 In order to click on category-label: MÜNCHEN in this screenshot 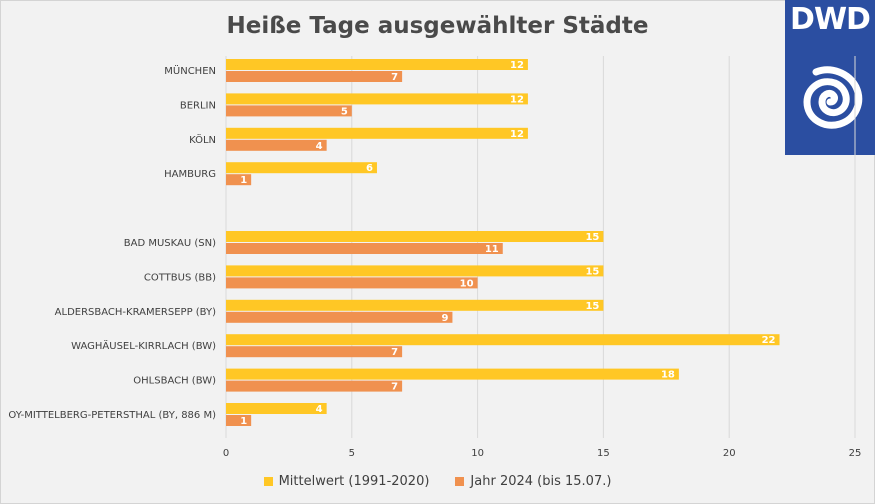, I will do `click(190, 70)`.